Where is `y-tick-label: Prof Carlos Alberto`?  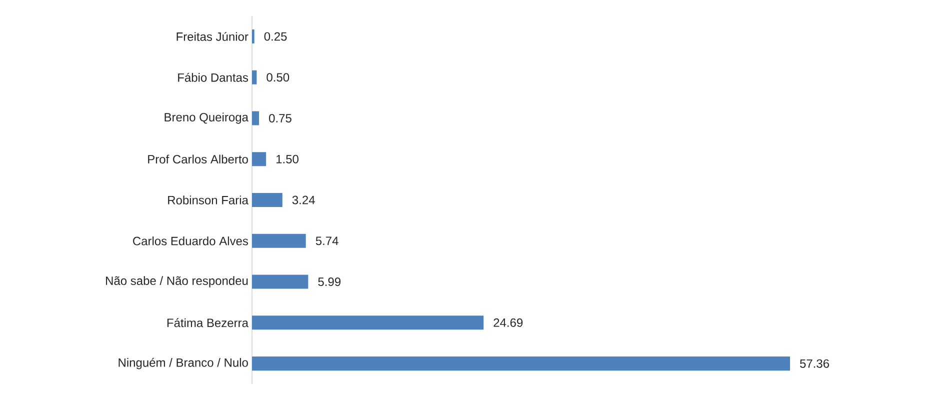 y-tick-label: Prof Carlos Alberto is located at coordinates (198, 159).